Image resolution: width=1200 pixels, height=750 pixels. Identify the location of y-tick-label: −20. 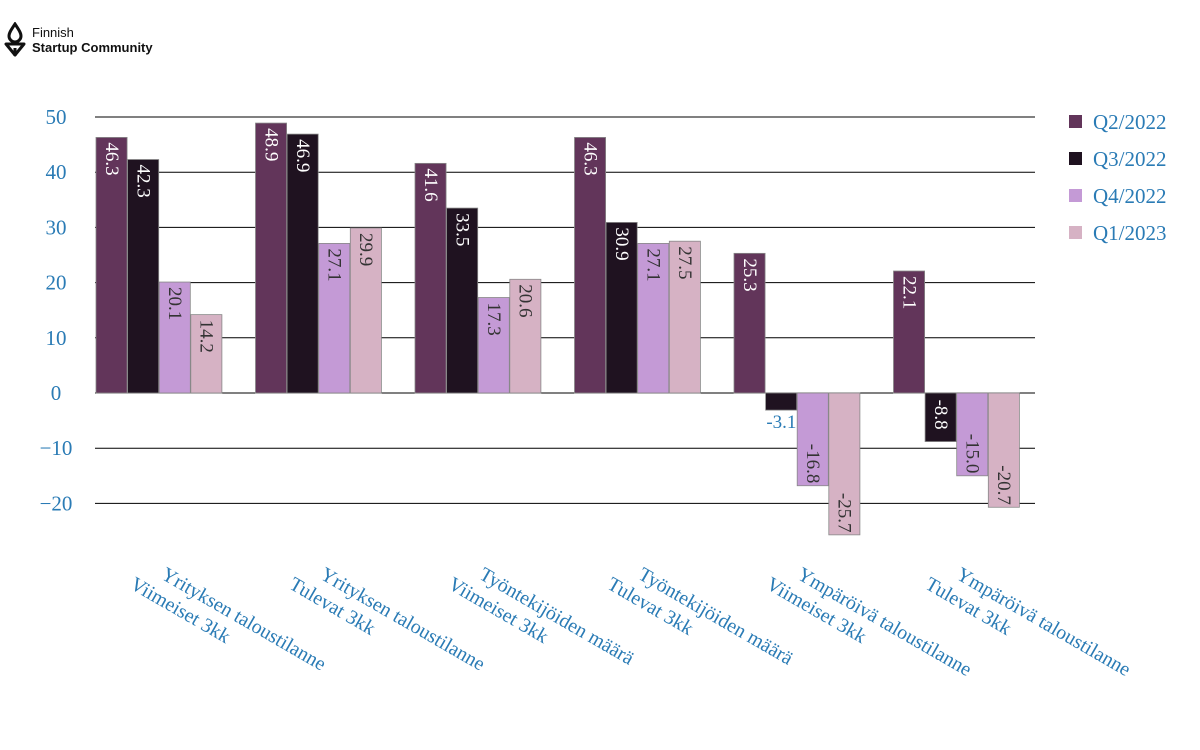
(56, 503).